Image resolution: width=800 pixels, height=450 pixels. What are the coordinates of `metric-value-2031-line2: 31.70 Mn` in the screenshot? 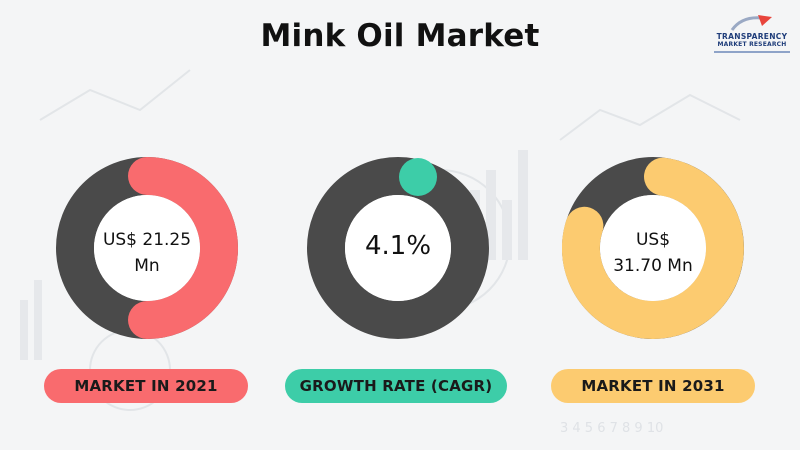 It's located at (653, 266).